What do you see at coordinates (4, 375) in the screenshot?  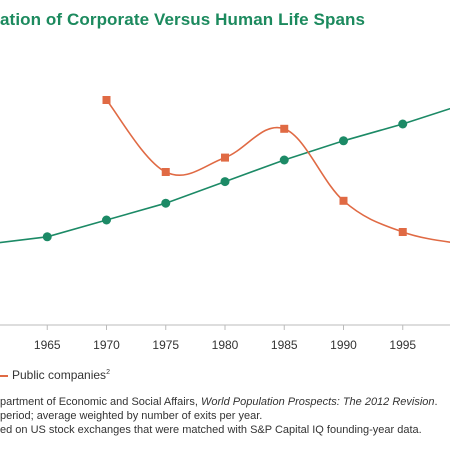 I see `legend-public-swatch` at bounding box center [4, 375].